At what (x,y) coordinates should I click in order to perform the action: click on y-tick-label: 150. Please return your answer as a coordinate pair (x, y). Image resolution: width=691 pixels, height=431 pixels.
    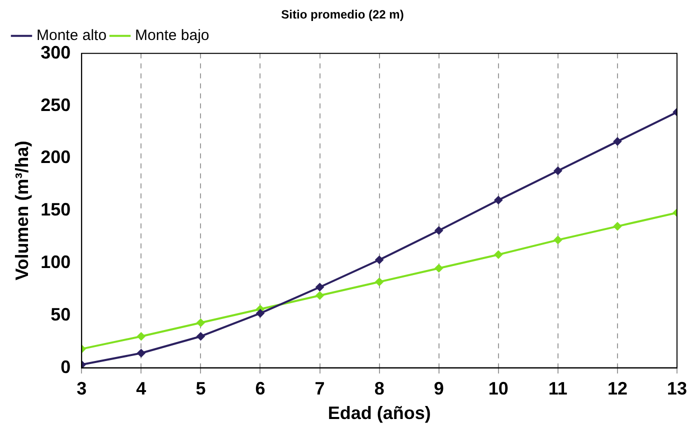
    Looking at the image, I should click on (55, 210).